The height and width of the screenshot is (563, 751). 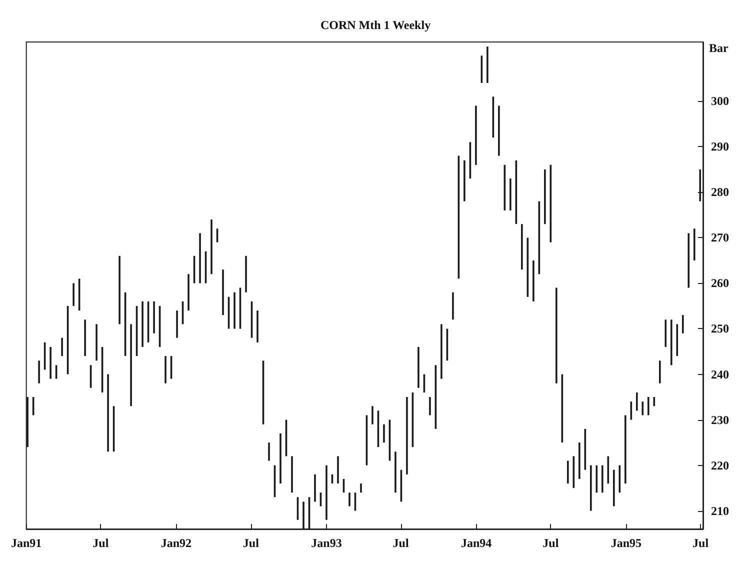 I want to click on y-tick-label: 270, so click(x=720, y=237).